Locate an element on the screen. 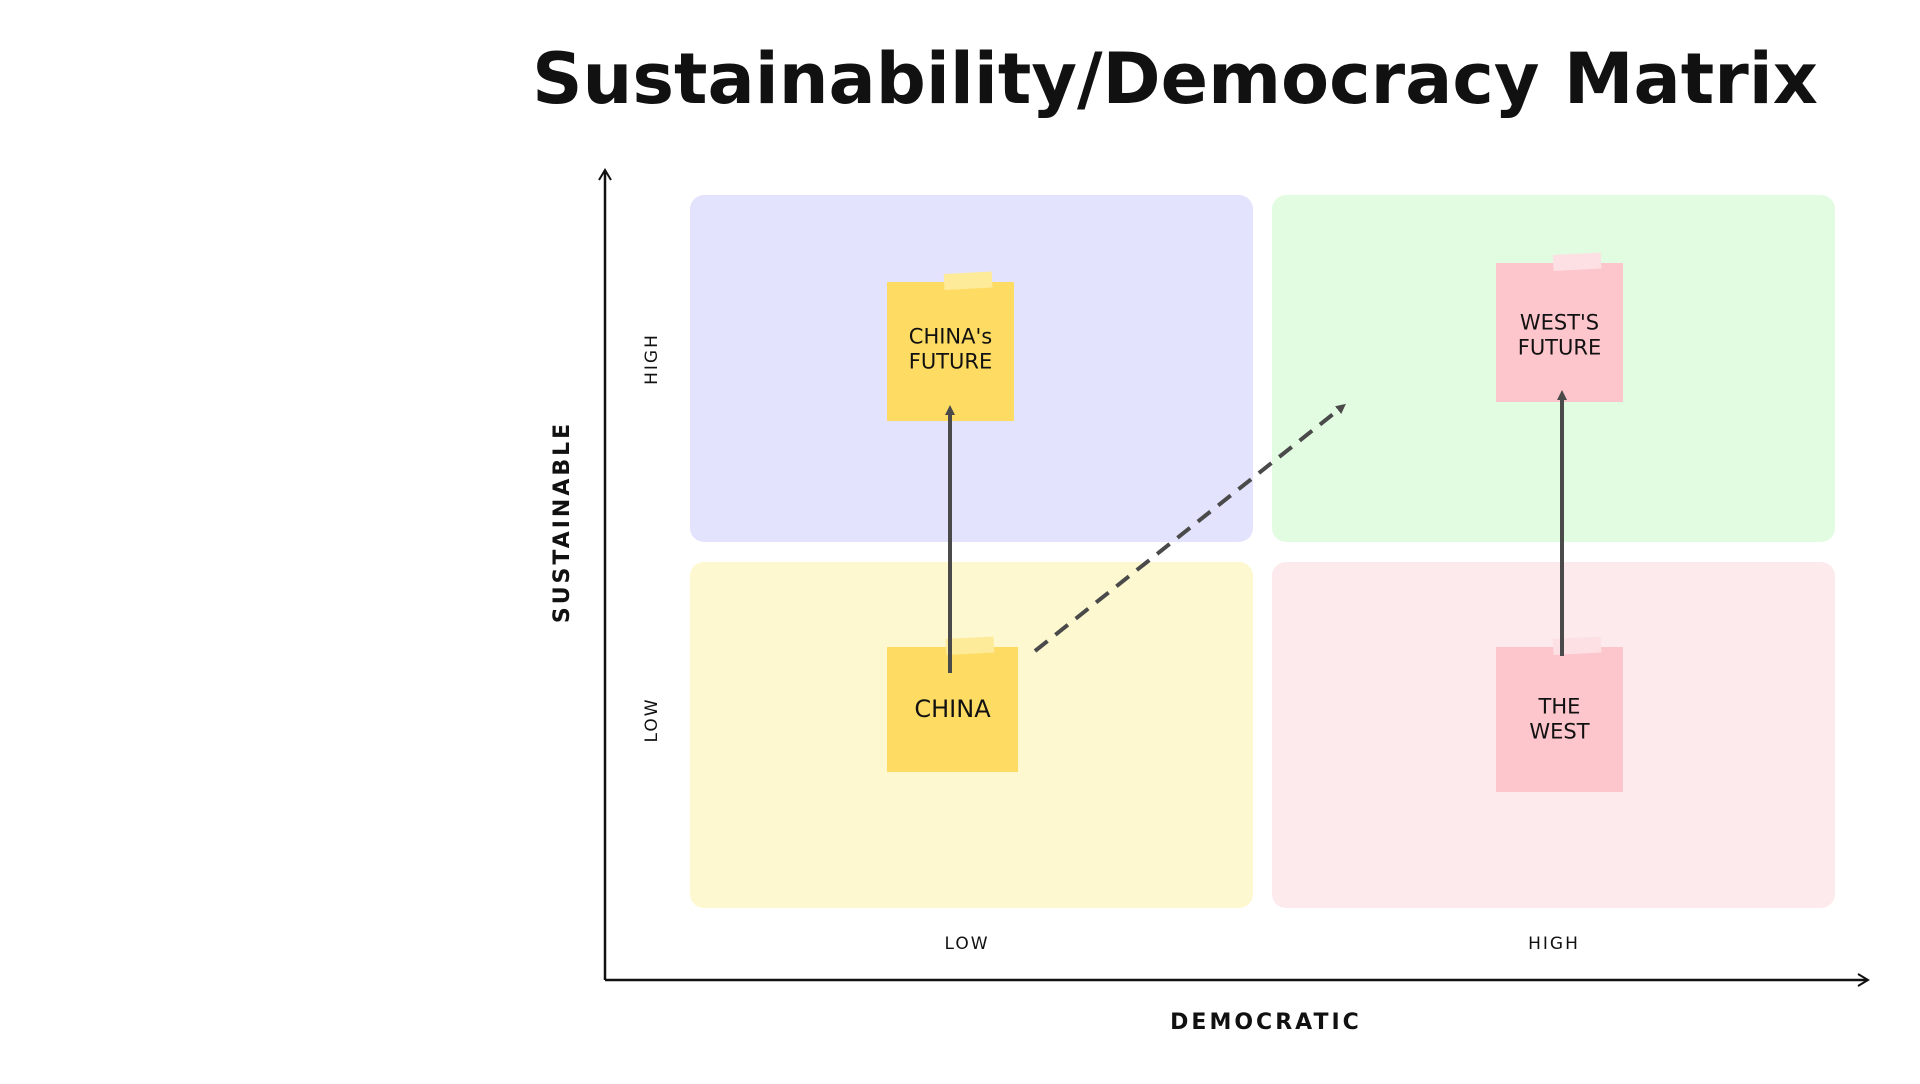  x-high-label: HIGH is located at coordinates (1554, 944).